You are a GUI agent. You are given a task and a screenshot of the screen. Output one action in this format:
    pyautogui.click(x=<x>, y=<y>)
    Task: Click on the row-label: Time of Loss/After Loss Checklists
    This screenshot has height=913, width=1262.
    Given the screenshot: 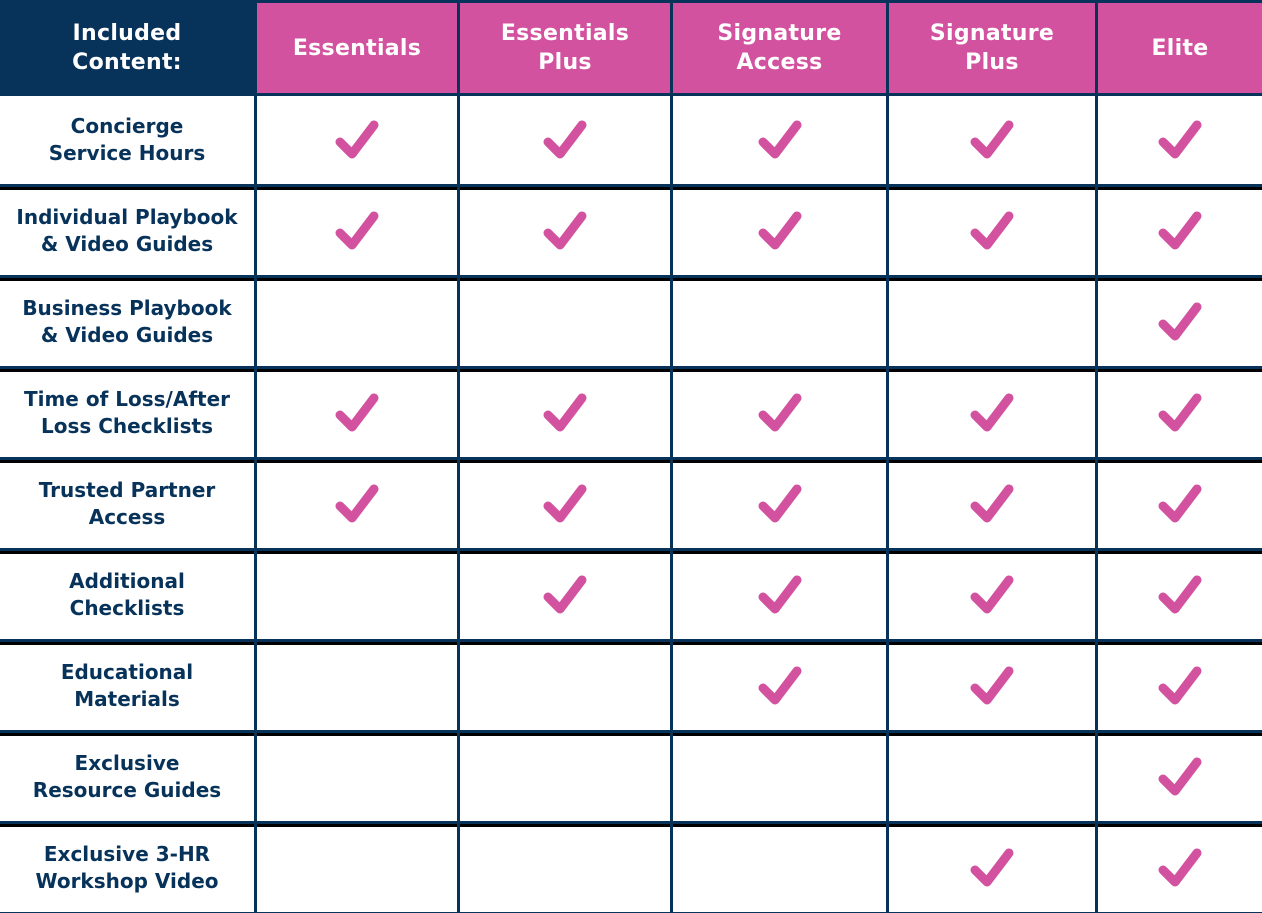 What is the action you would take?
    pyautogui.click(x=127, y=413)
    